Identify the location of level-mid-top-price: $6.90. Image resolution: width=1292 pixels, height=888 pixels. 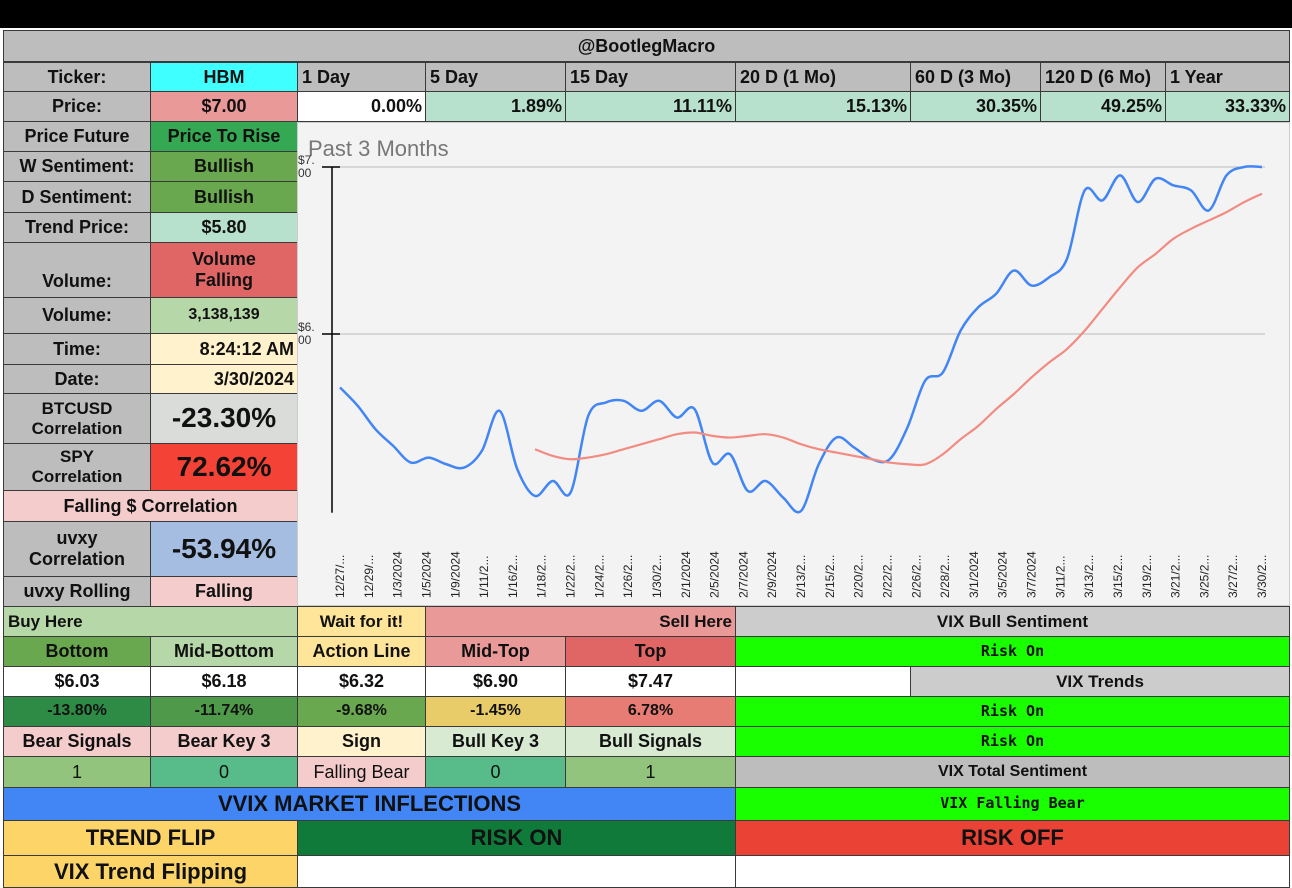
(495, 681).